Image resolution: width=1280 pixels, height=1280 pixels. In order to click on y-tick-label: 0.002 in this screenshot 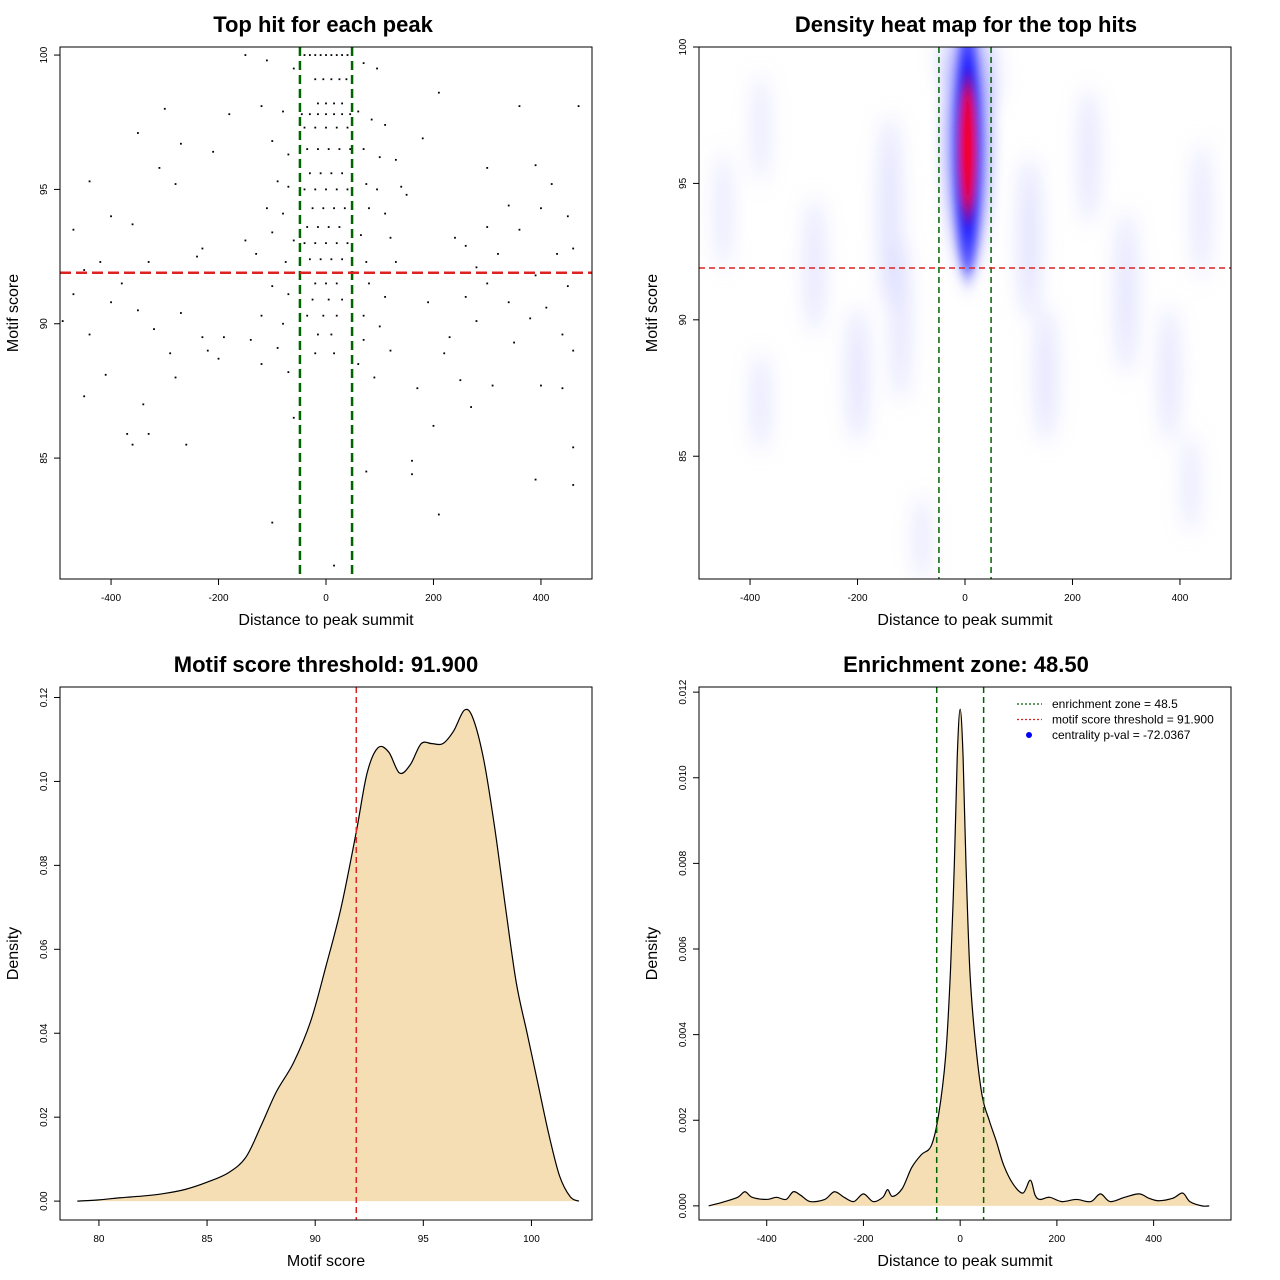, I will do `click(683, 1119)`.